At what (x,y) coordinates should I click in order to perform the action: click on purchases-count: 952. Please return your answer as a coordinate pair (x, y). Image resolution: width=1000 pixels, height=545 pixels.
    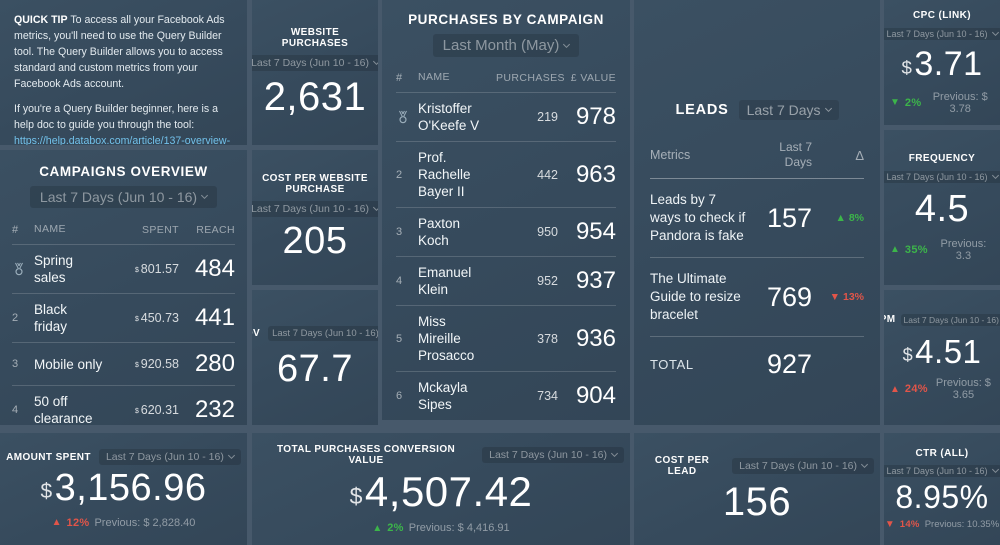
    Looking at the image, I should click on (547, 281).